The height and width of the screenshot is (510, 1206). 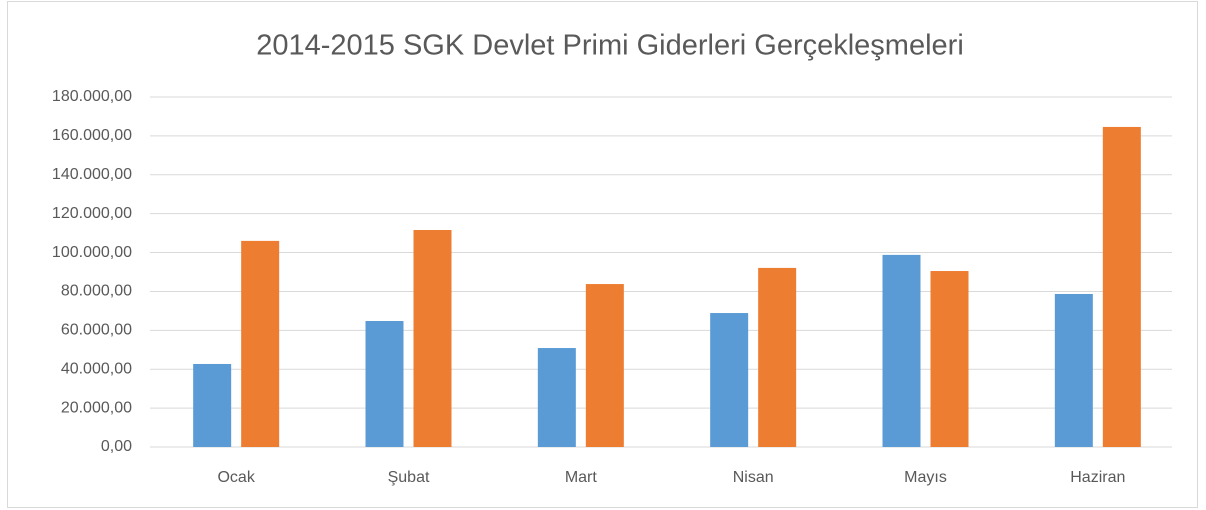 I want to click on y-tick-label: 40.000,00, so click(x=96, y=368).